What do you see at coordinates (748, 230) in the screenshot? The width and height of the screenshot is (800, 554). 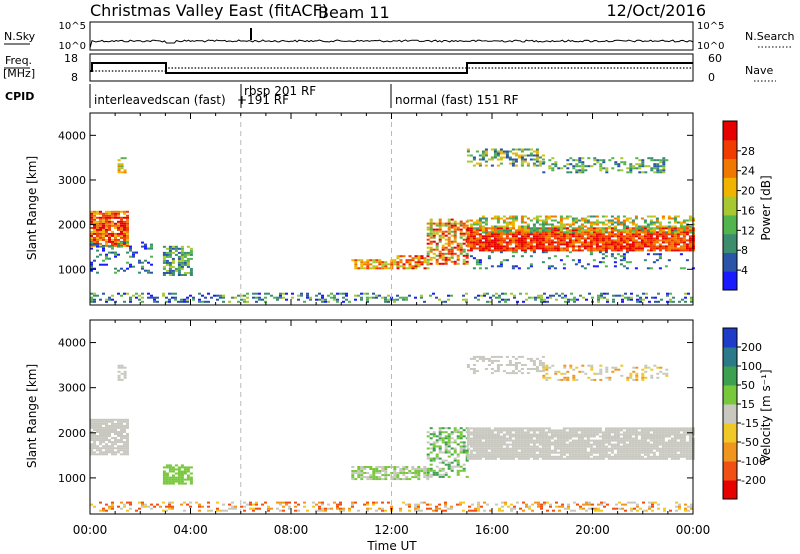 I see `colorbar-tick-label: 12` at bounding box center [748, 230].